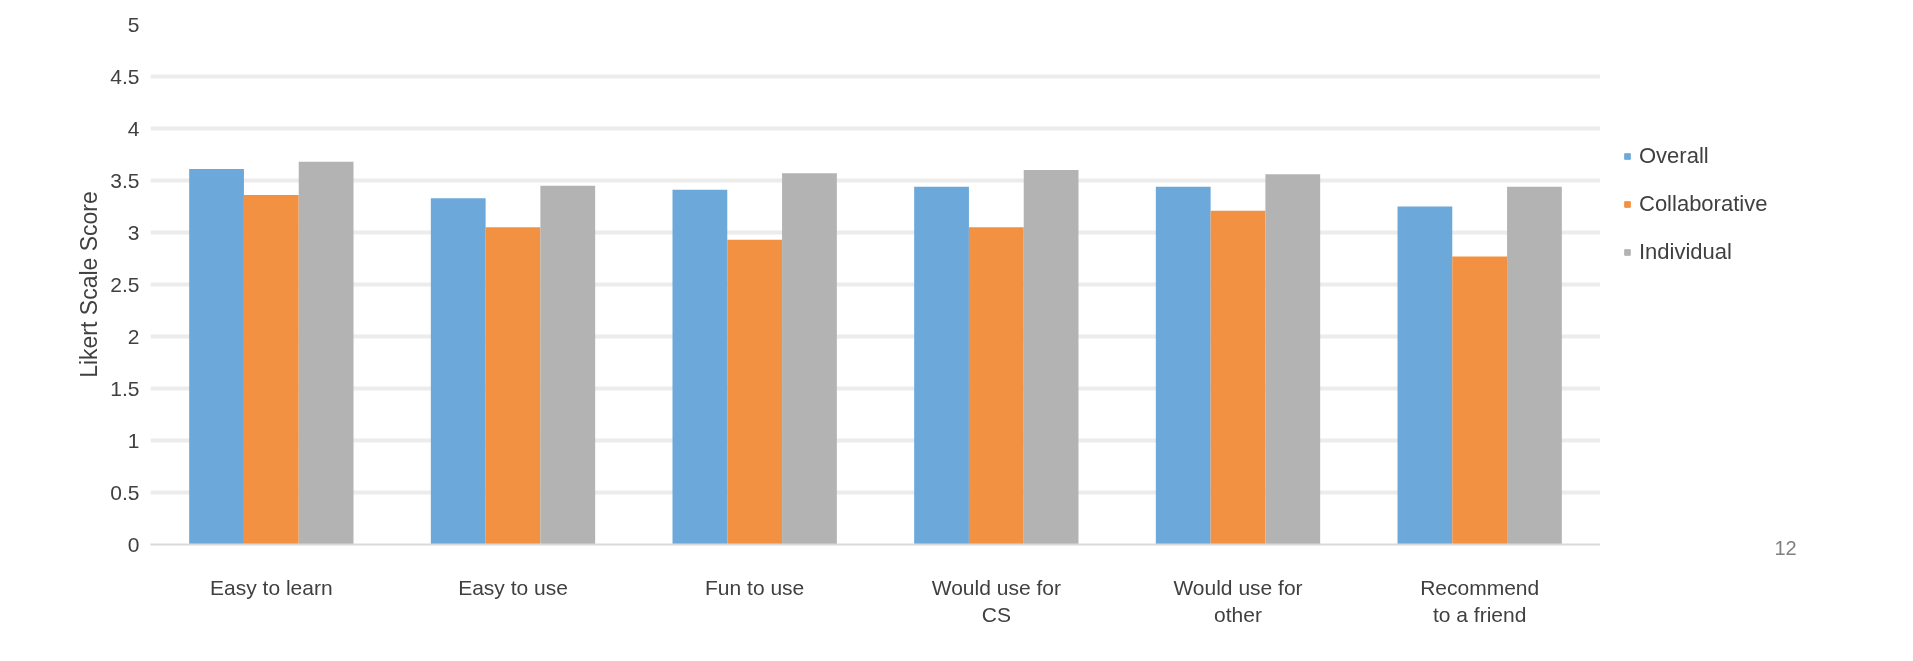  Describe the element at coordinates (133, 24) in the screenshot. I see `y-tick-label: 5` at that location.